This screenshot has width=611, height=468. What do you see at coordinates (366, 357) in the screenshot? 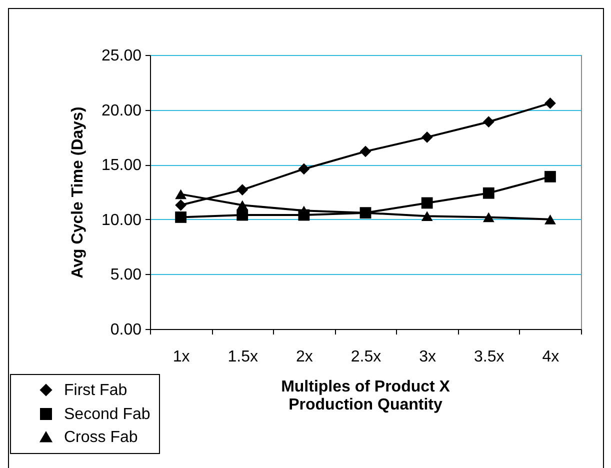
I see `x-tick-label: 2.5x` at bounding box center [366, 357].